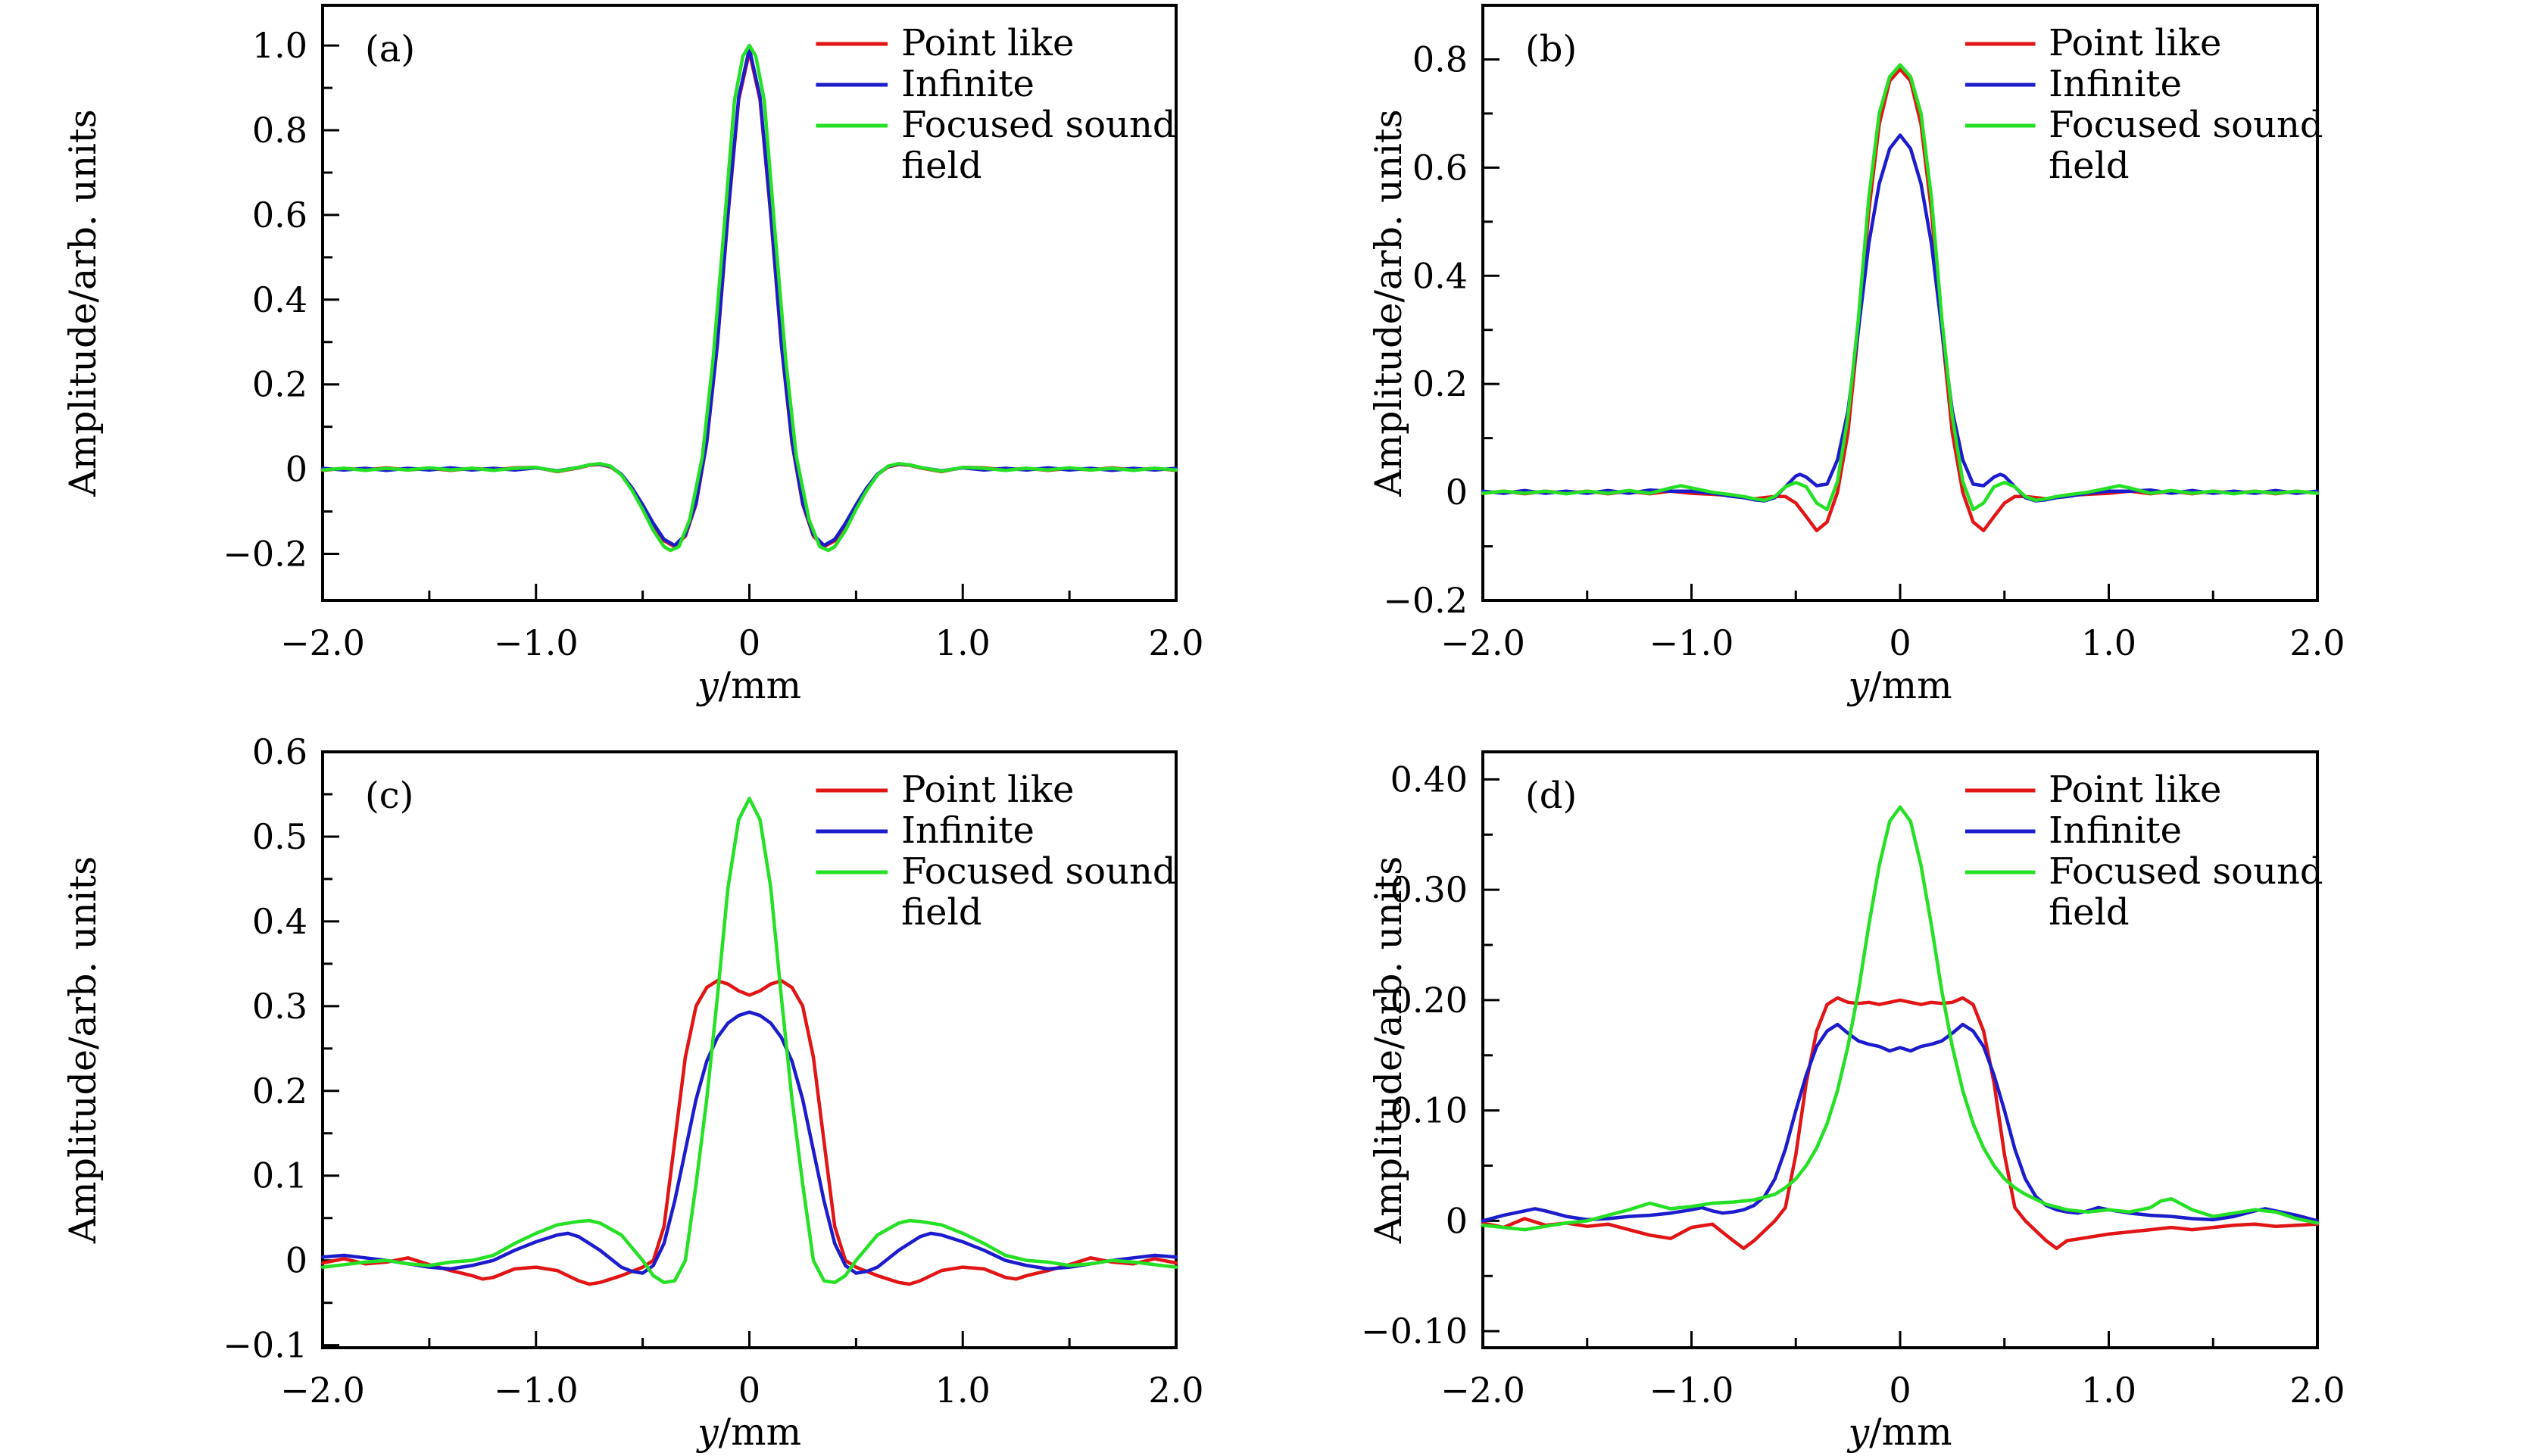  Describe the element at coordinates (83, 303) in the screenshot. I see `y-axis-label-a: Amplitude/arb. units` at that location.